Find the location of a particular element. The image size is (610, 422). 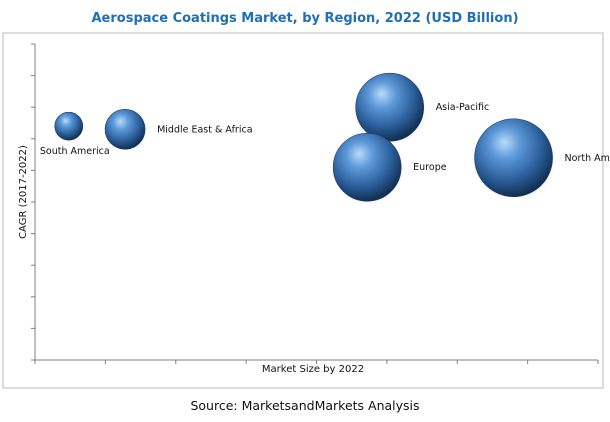

bubble-group-europe: Europe is located at coordinates (389, 169).